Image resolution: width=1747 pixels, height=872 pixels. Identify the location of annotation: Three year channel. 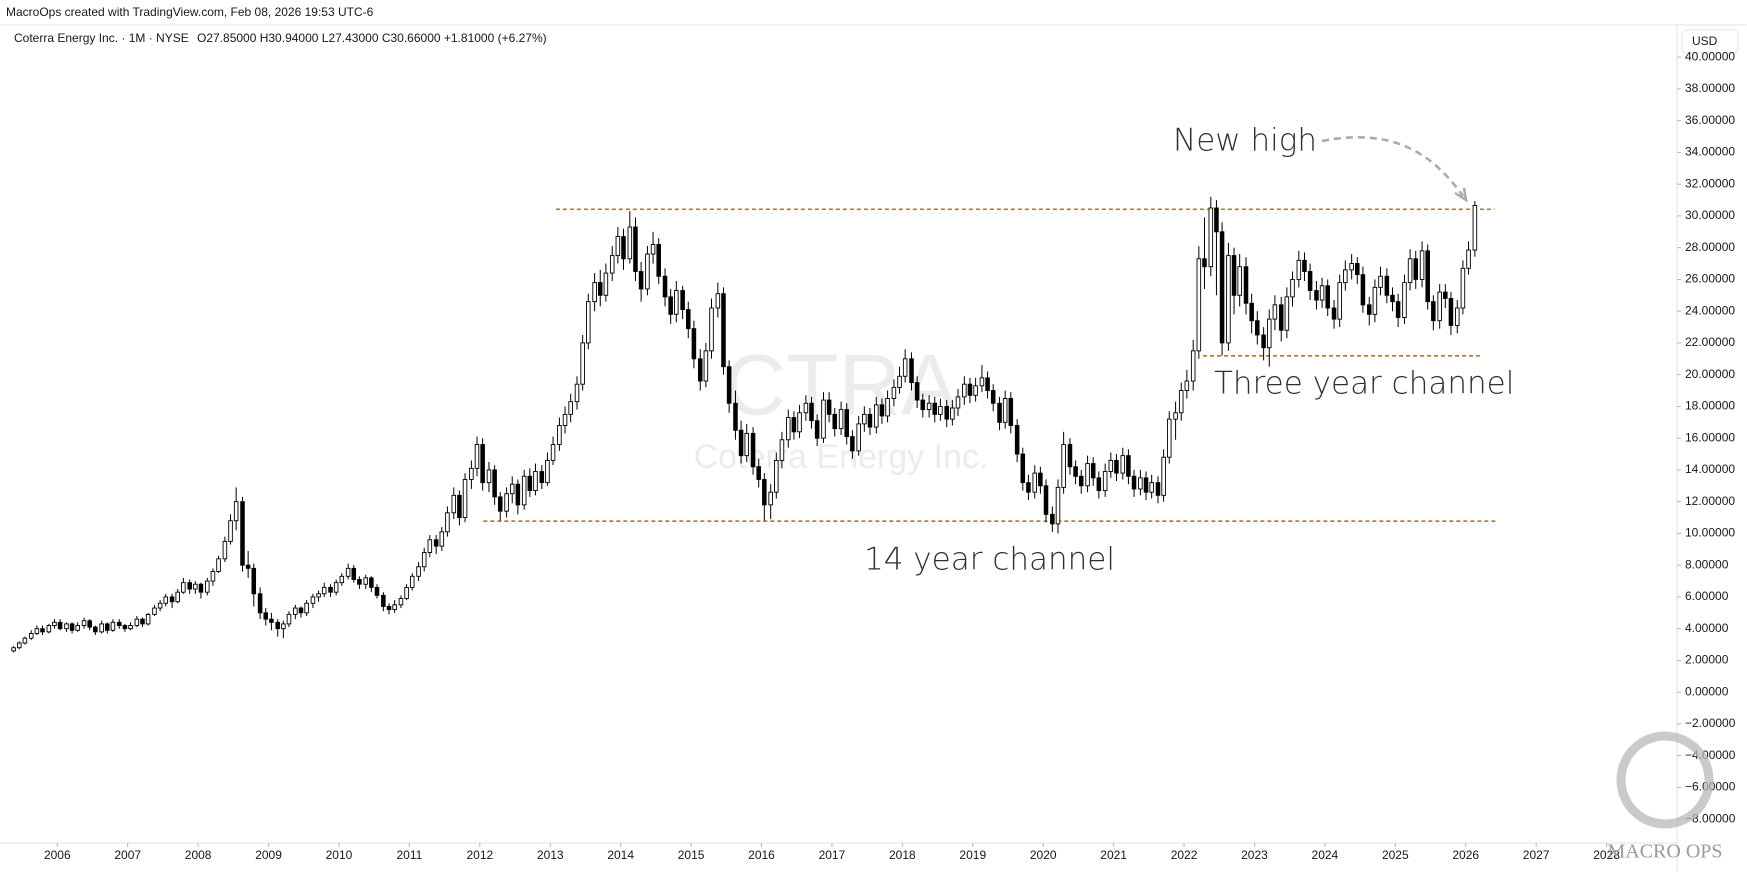
(1364, 384).